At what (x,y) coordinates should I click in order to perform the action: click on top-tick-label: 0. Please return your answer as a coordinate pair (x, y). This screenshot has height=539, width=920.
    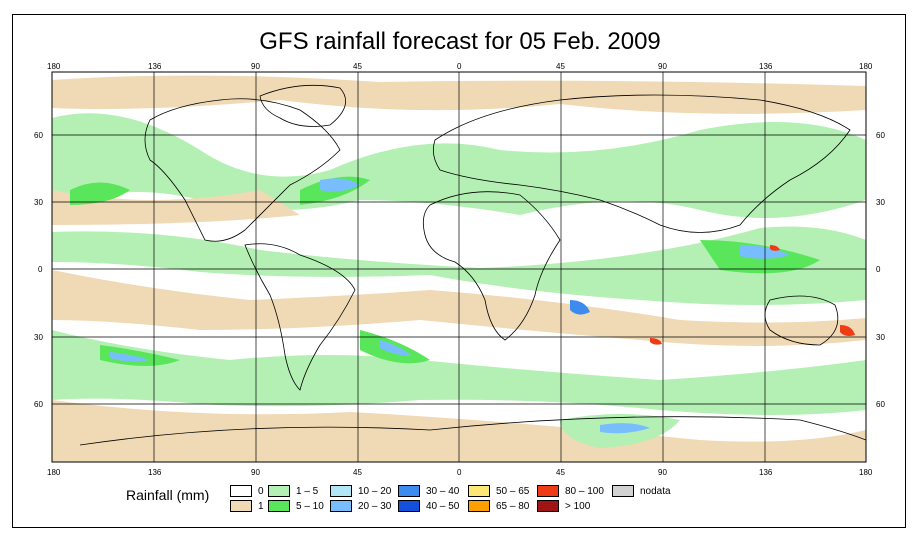
    Looking at the image, I should click on (459, 66).